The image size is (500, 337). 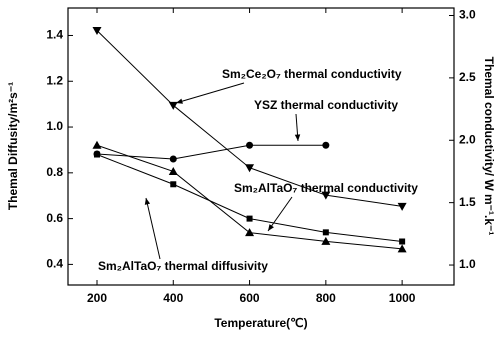 I want to click on y-tick-label: 0.8, so click(x=54, y=172).